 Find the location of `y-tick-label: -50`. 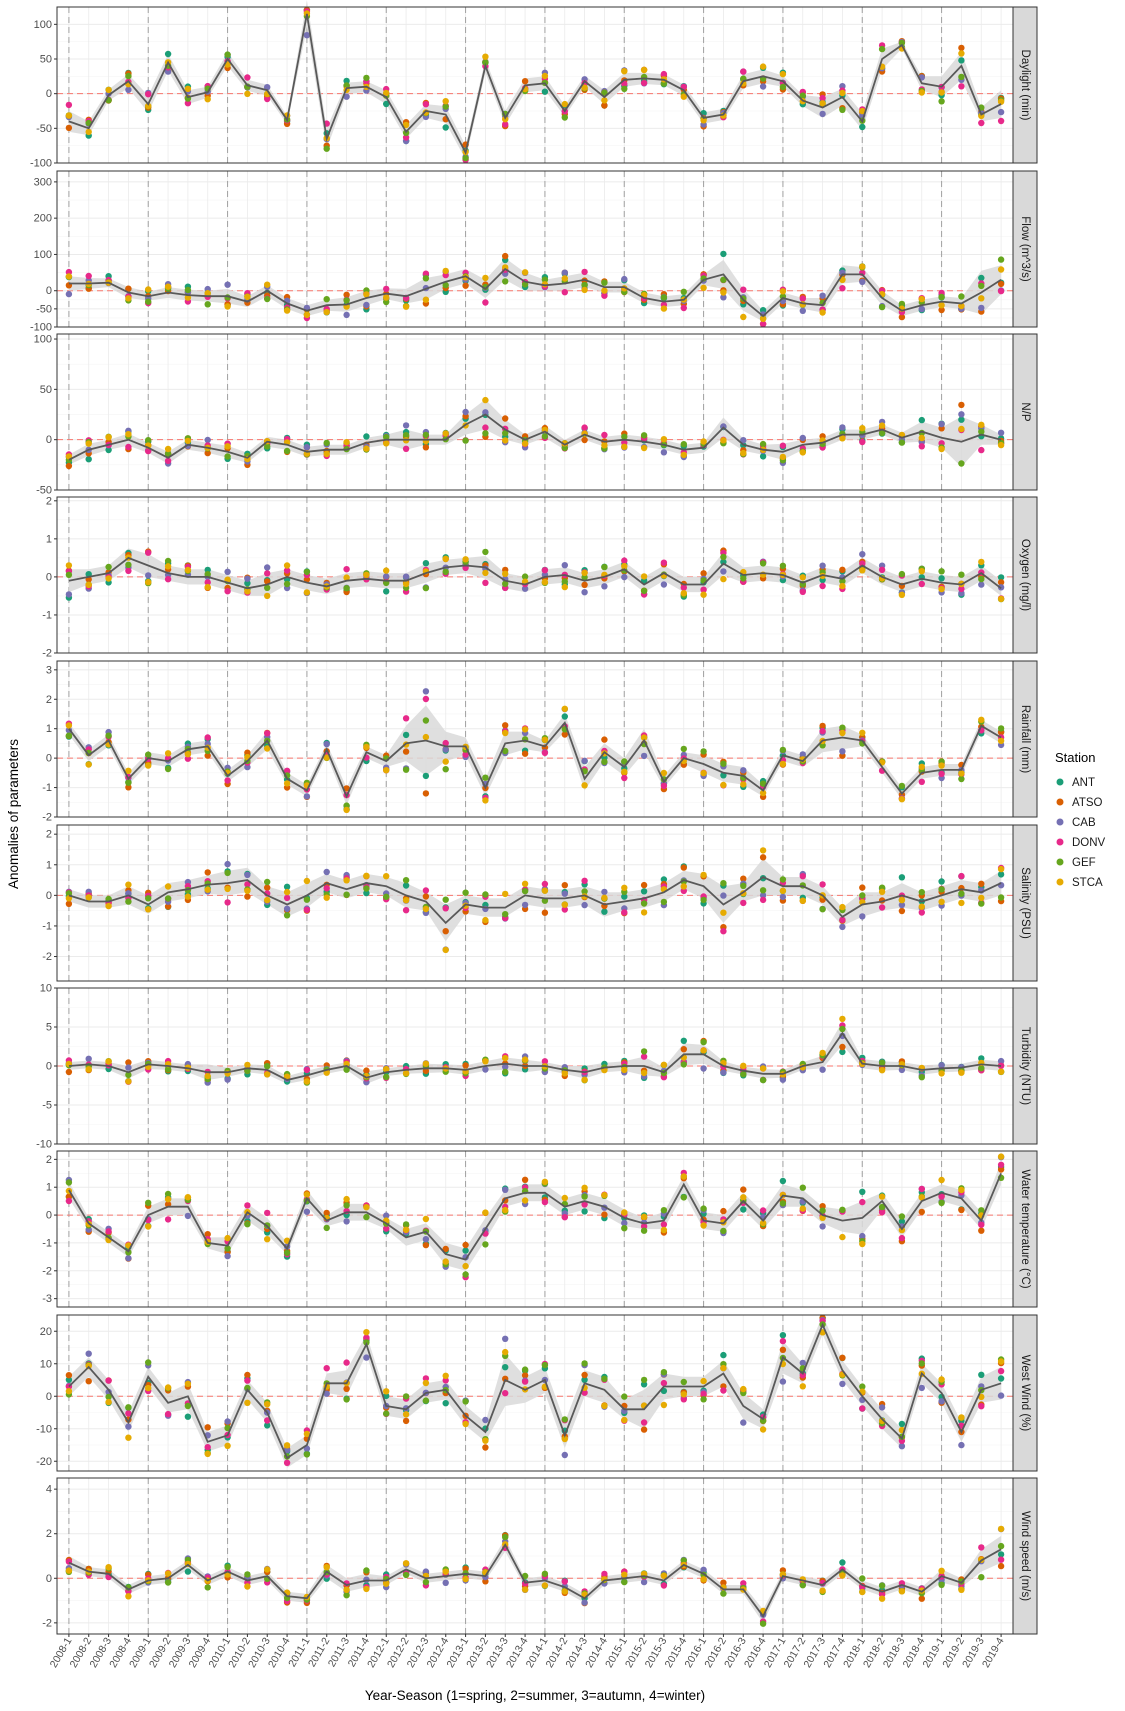

y-tick-label: -50 is located at coordinates (44, 309).